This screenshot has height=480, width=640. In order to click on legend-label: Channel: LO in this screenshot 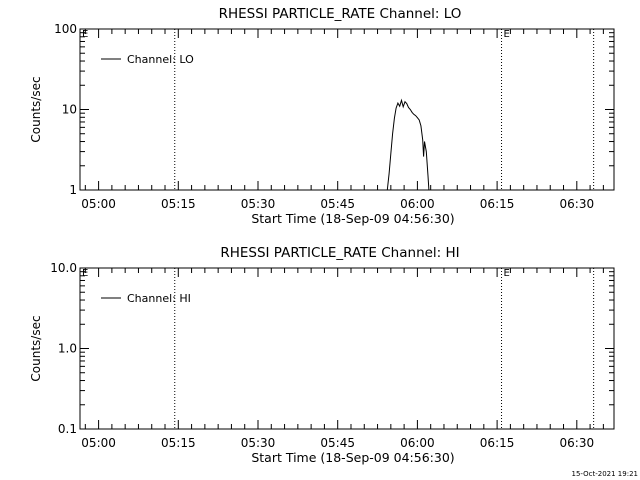, I will do `click(160, 59)`.